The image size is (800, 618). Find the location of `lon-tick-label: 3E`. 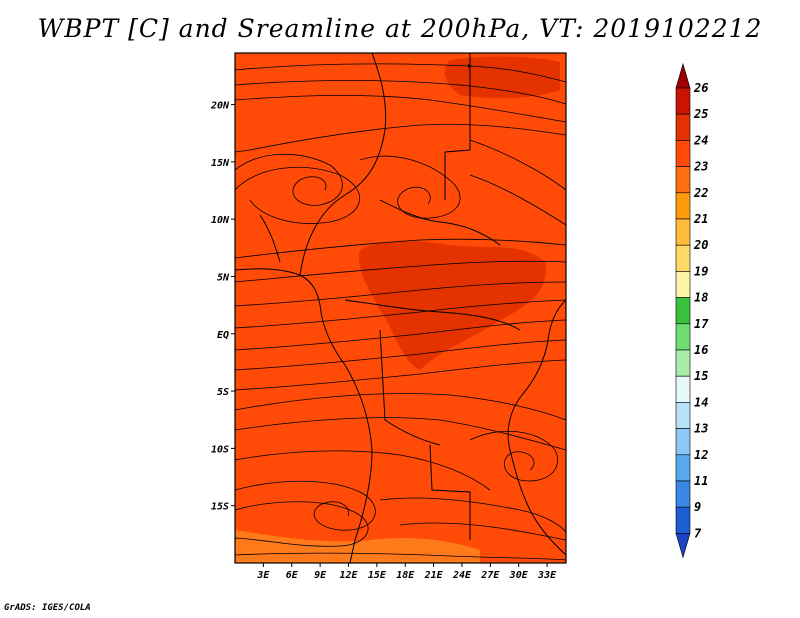

lon-tick-label: 3E is located at coordinates (263, 575).